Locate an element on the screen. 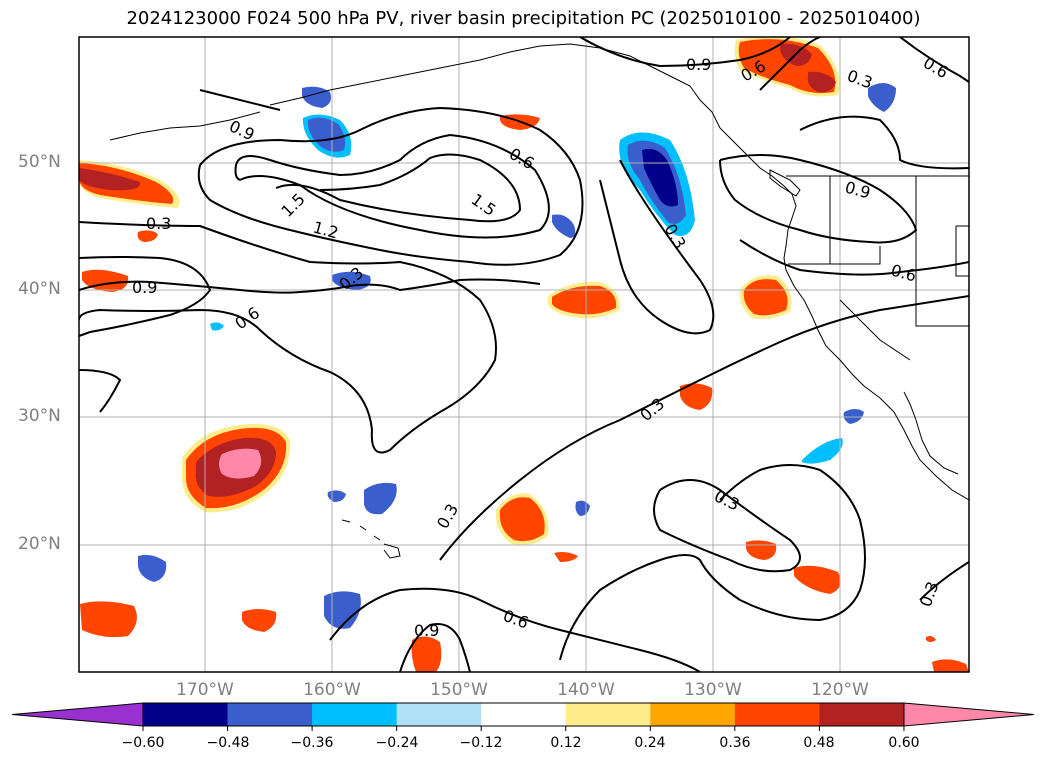  colorbar-tick: 0.48 is located at coordinates (819, 743).